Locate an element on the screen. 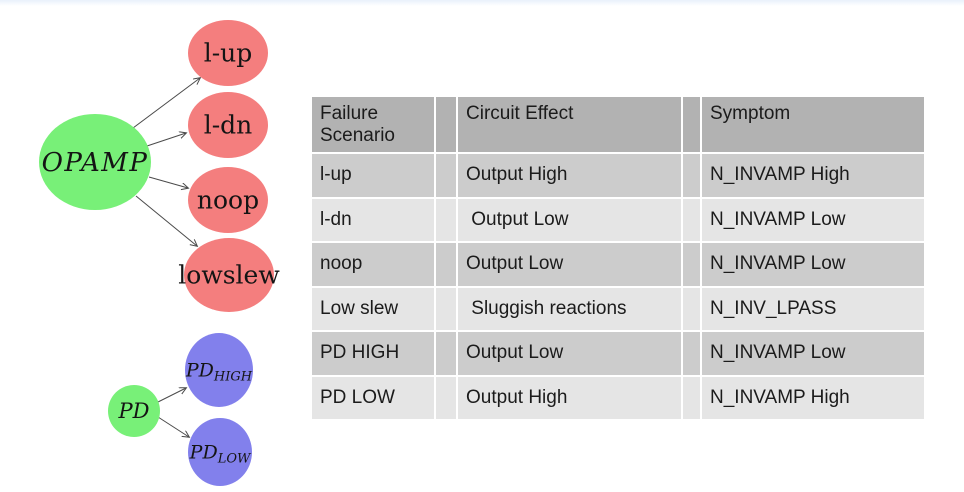 This screenshot has height=492, width=964. table-cell-symptom-row-1: N_INVAMP High is located at coordinates (813, 175).